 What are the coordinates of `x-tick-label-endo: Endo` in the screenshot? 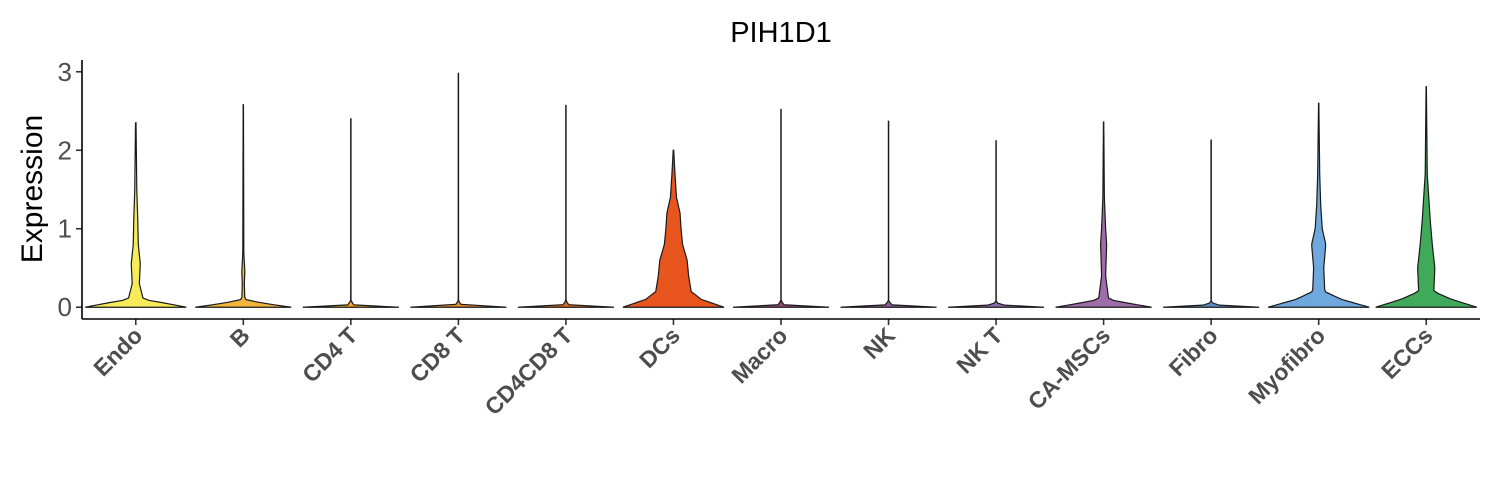 It's located at (117, 351).